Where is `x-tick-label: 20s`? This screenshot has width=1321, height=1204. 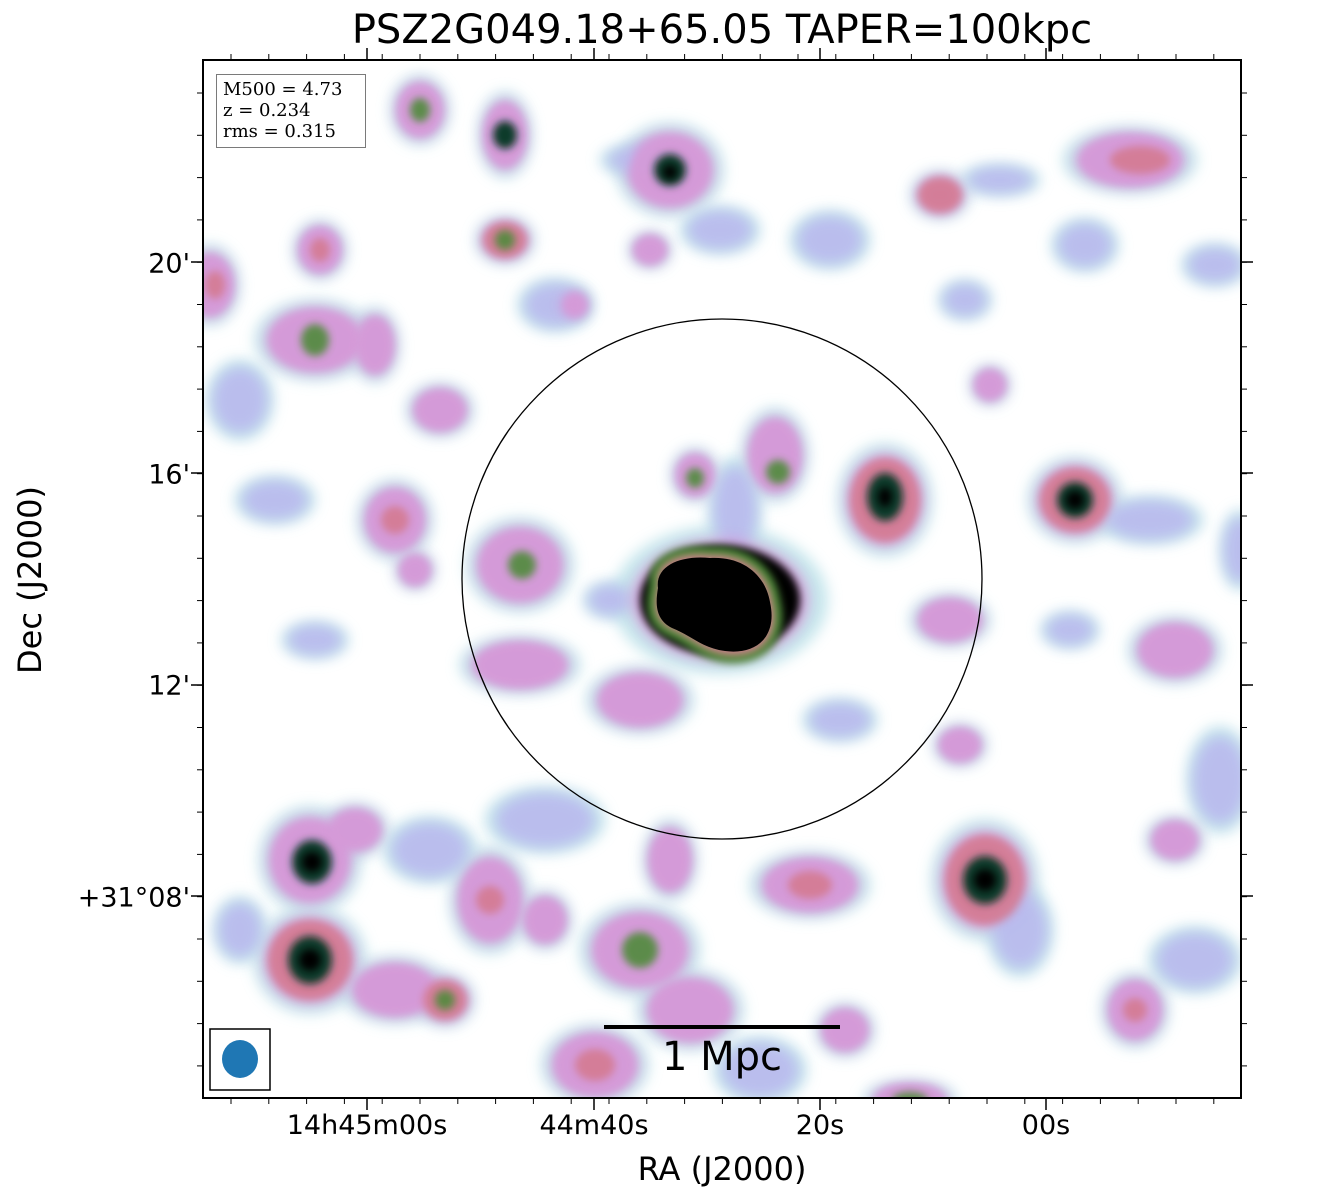 x-tick-label: 20s is located at coordinates (820, 1125).